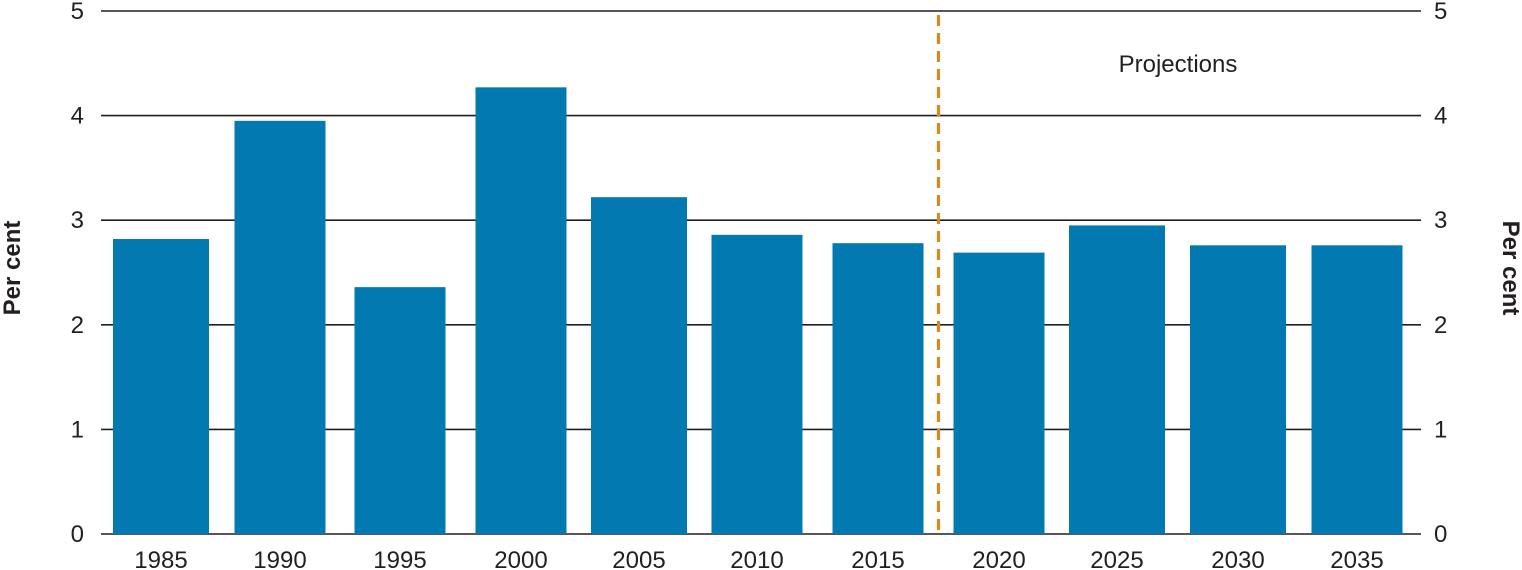 Image resolution: width=1522 pixels, height=570 pixels. I want to click on x-tick-label: 2020, so click(998, 558).